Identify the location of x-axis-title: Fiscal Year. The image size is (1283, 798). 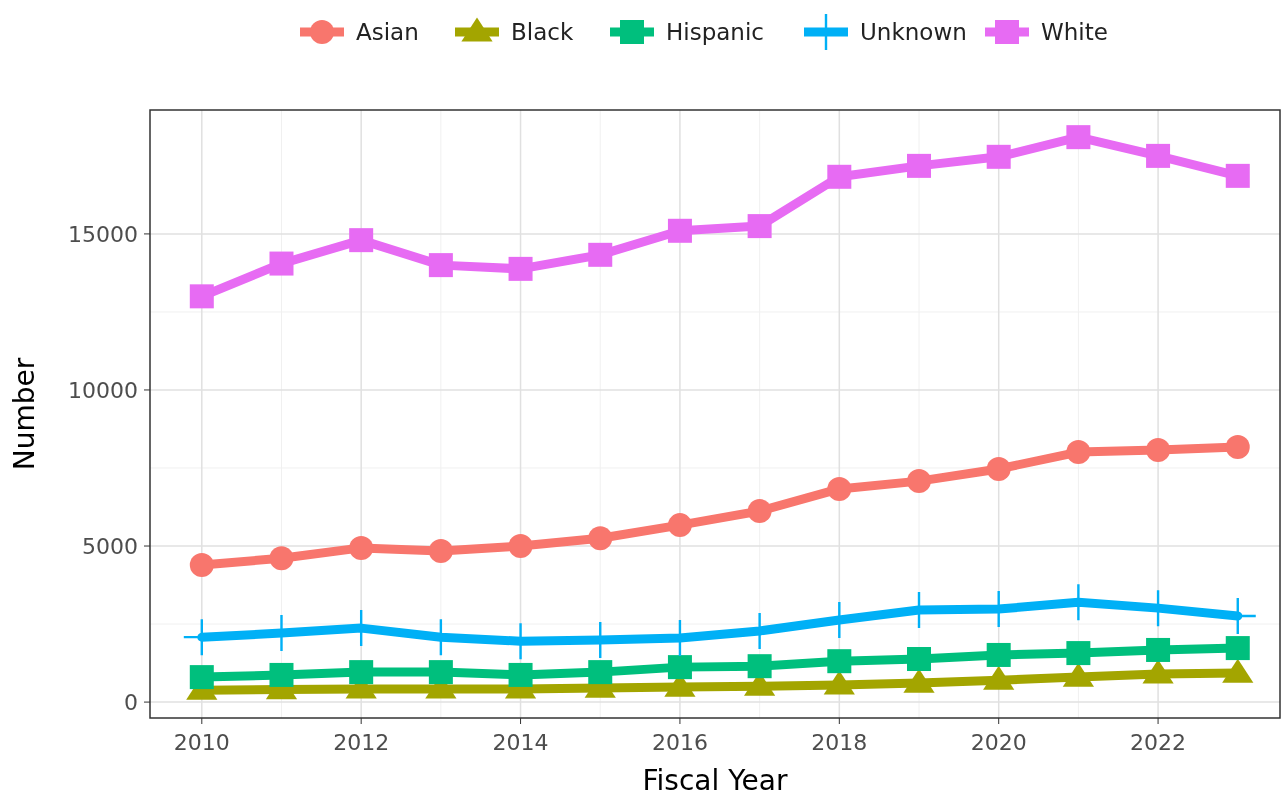
(715, 780).